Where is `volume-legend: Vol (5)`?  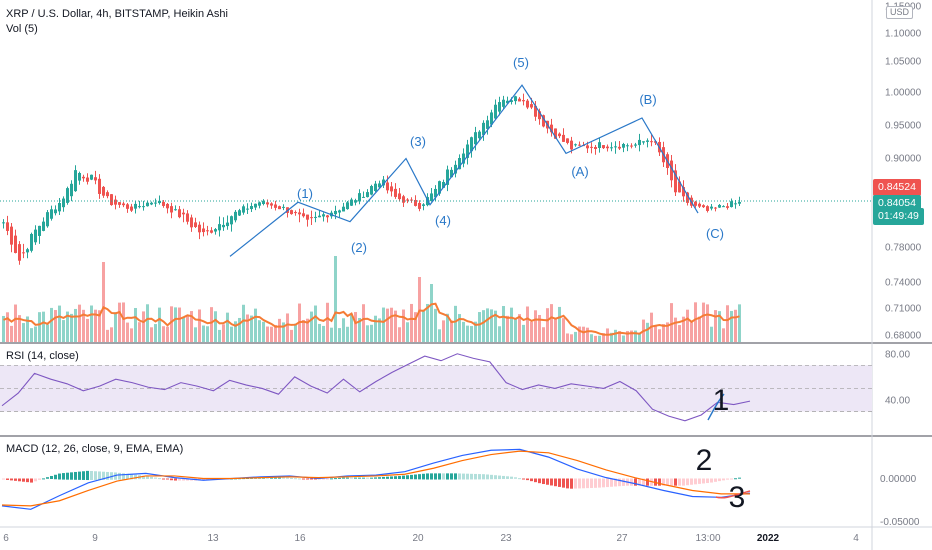 volume-legend: Vol (5) is located at coordinates (22, 29).